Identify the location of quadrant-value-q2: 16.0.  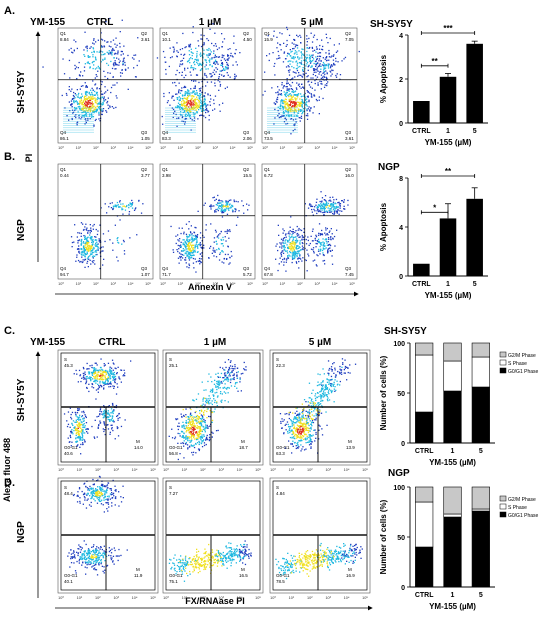
(349, 175).